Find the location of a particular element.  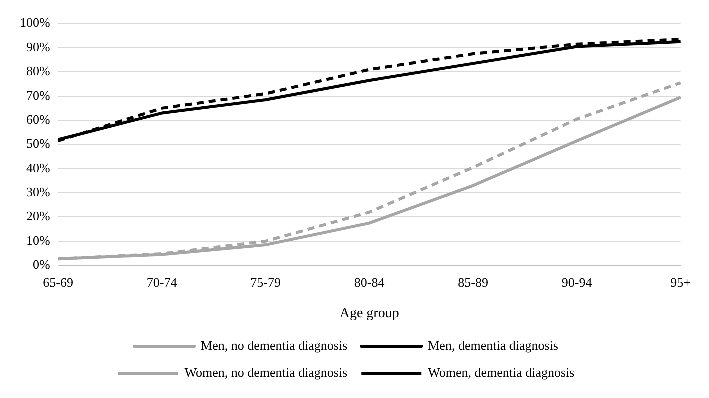

x-tick-label: 80-84 is located at coordinates (370, 282).